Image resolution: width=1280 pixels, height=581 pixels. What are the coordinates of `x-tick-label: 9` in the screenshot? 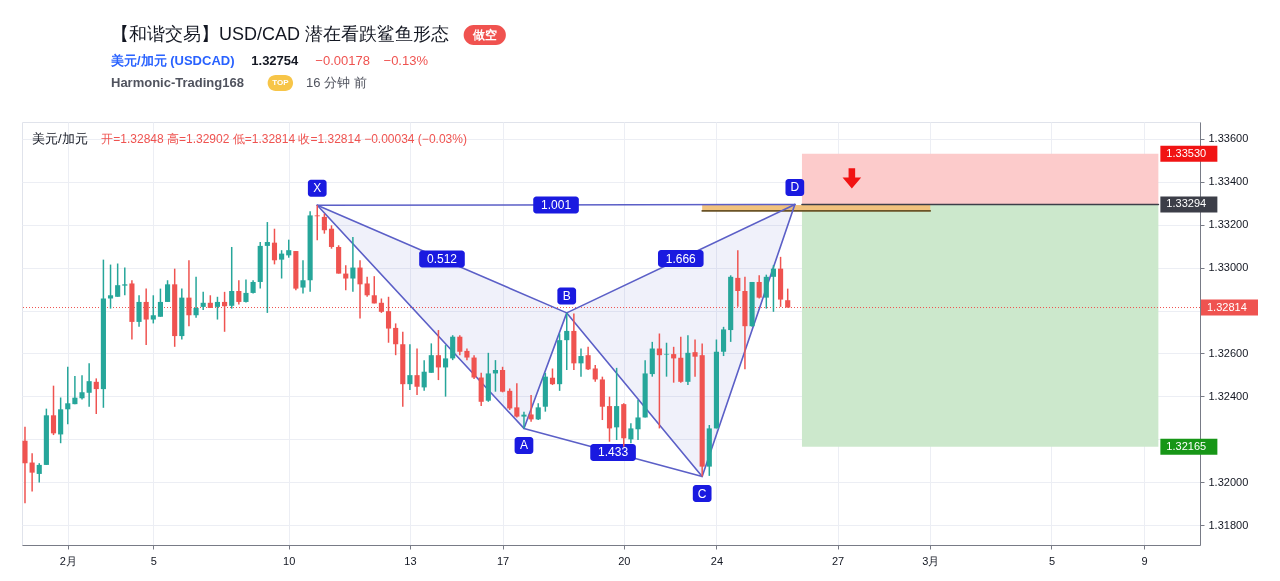 It's located at (1144, 560).